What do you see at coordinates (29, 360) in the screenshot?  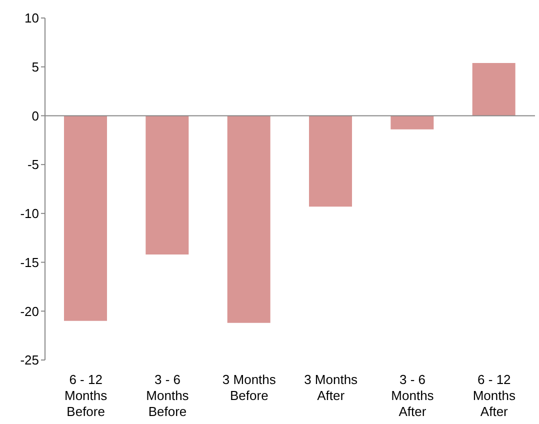 I see `y-tick-label: -25` at bounding box center [29, 360].